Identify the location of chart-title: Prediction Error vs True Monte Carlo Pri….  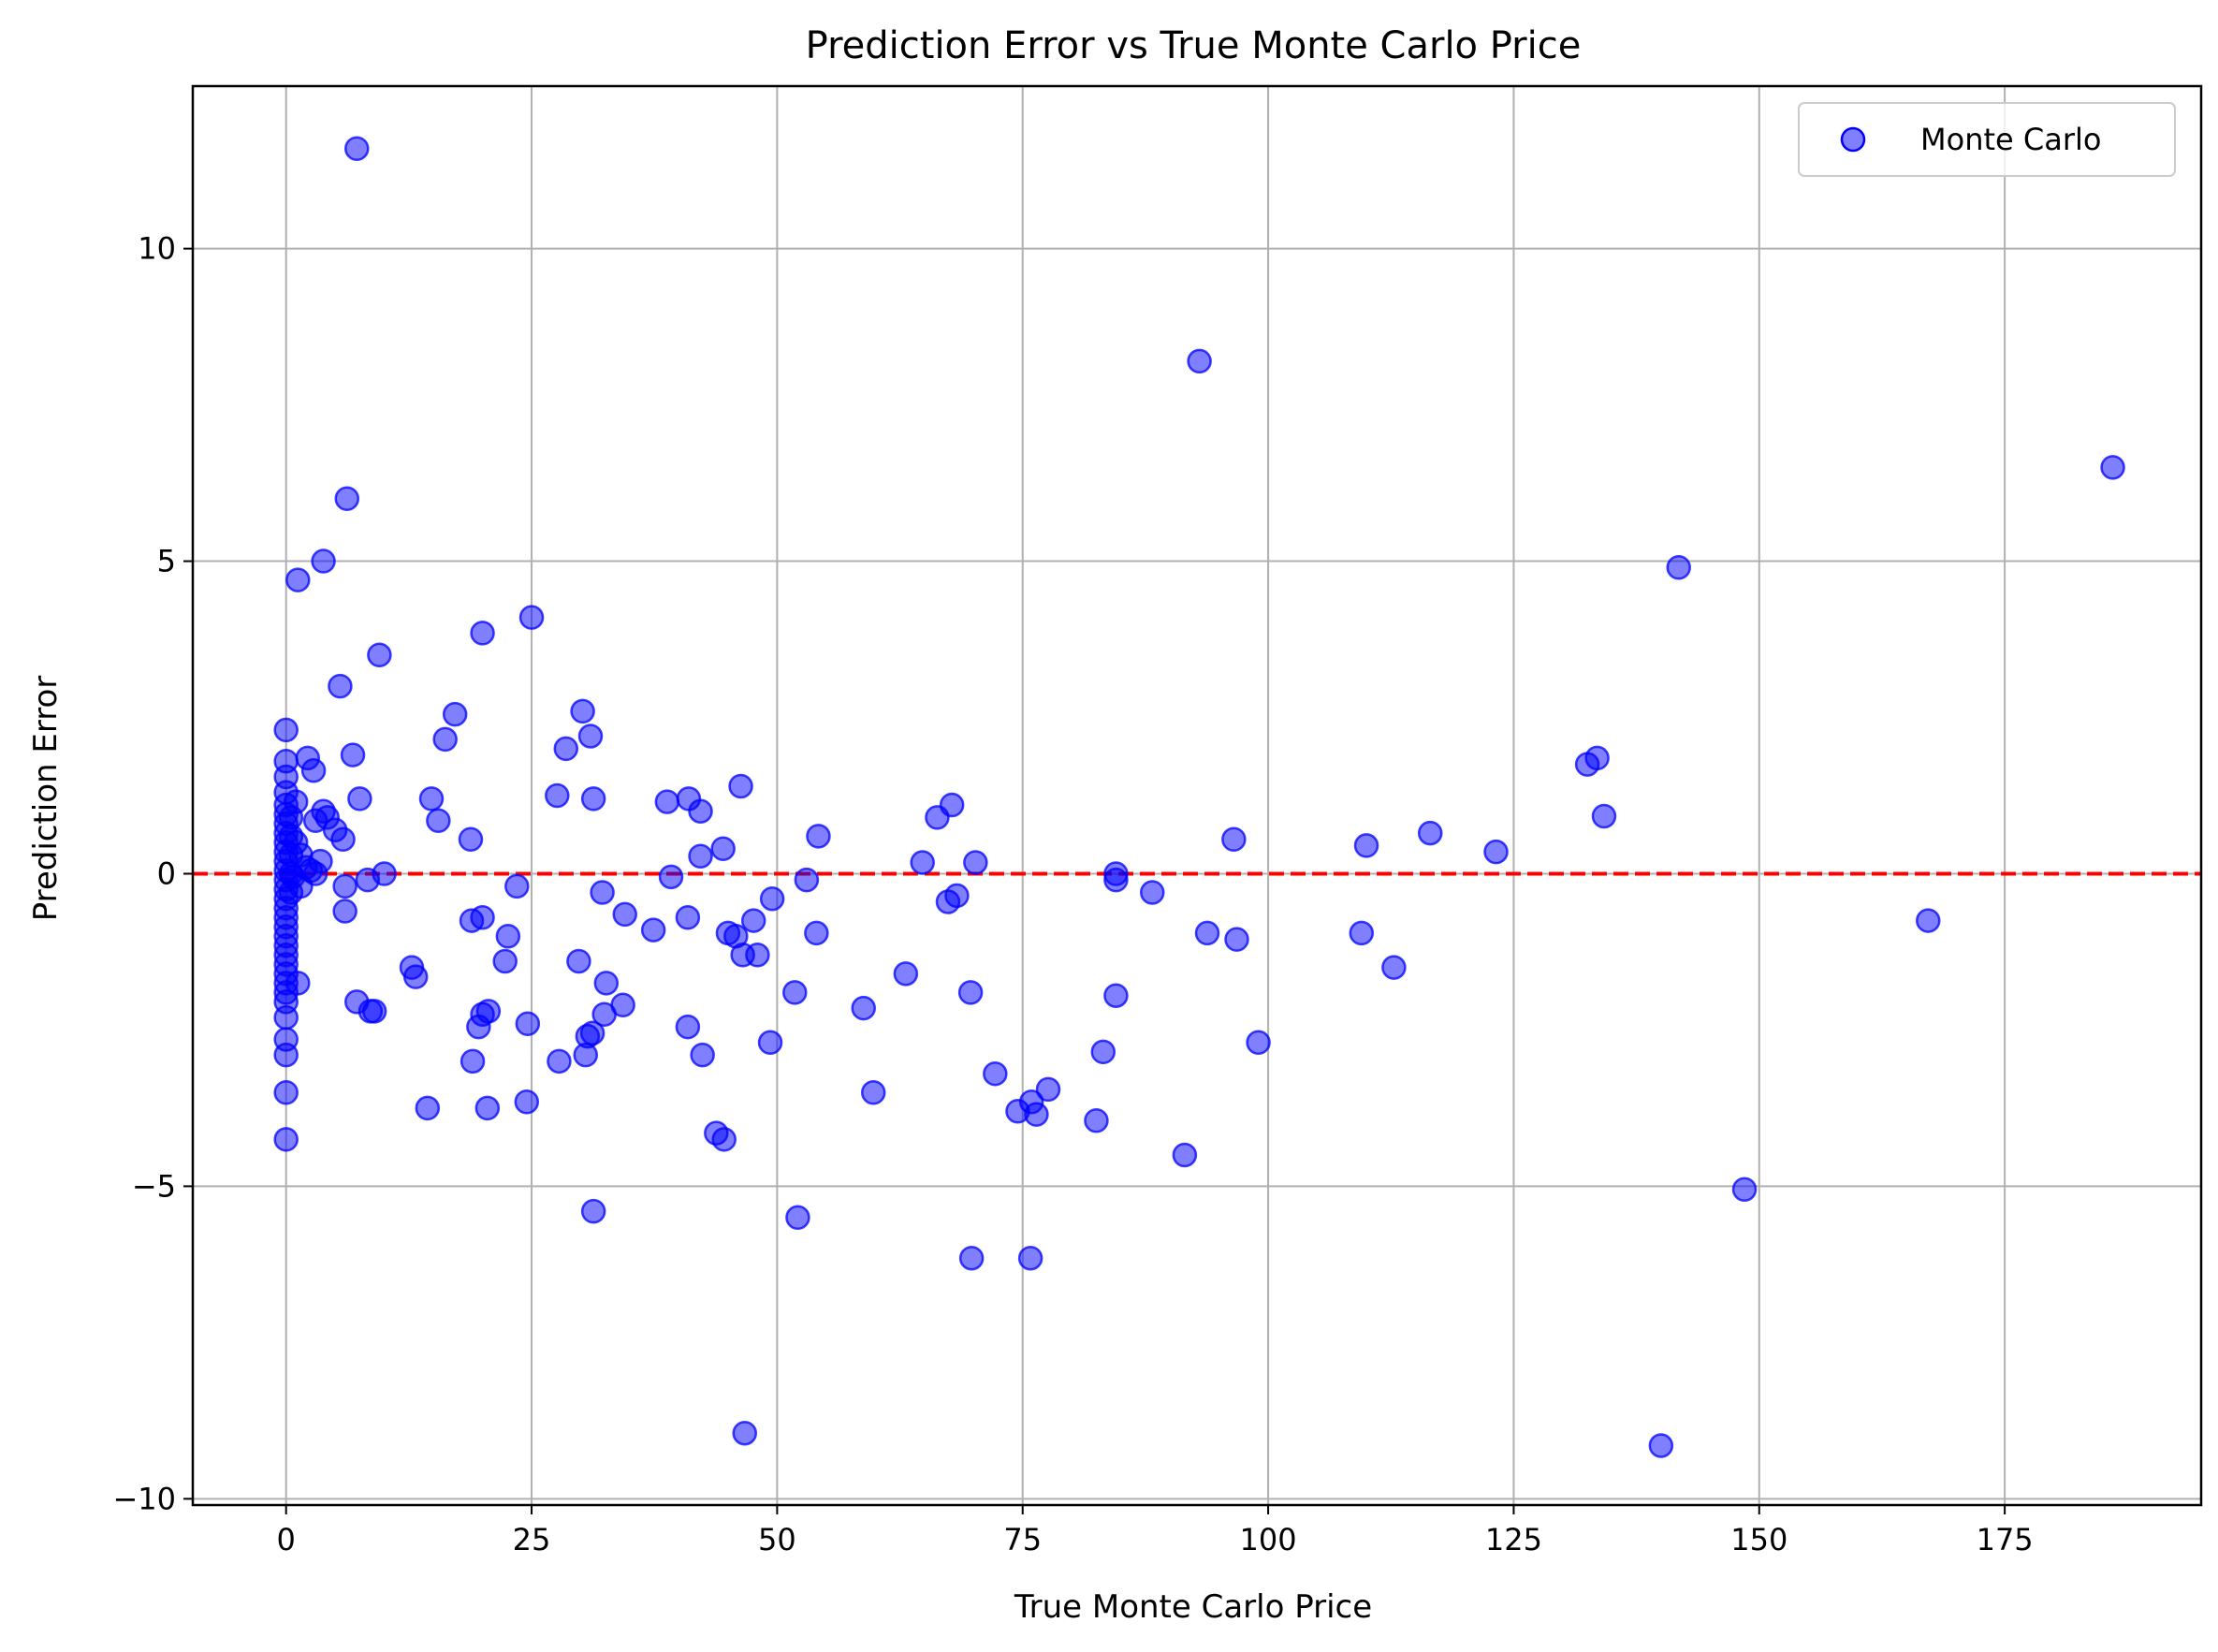
(1194, 46).